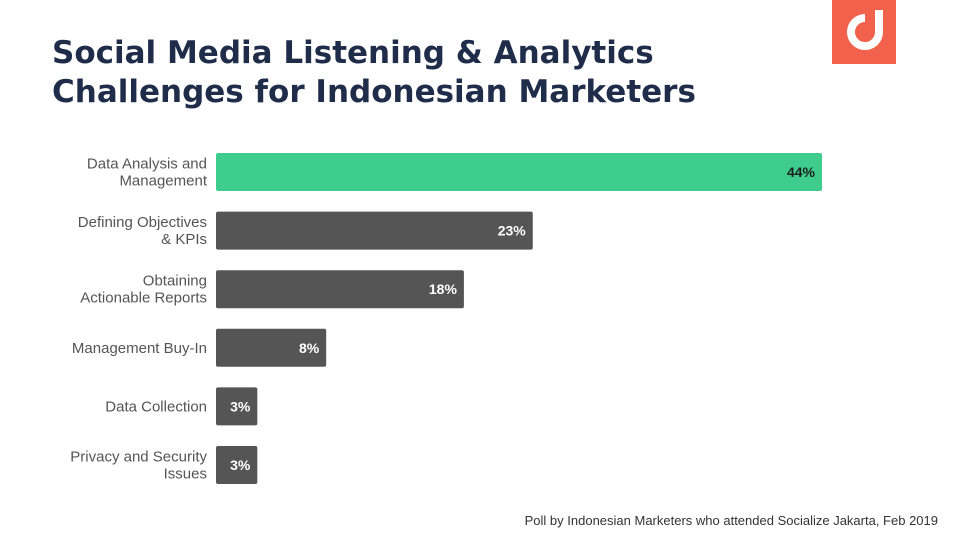 This screenshot has width=960, height=540. I want to click on category-label-3: Obtaining Actionable Reports, so click(143, 290).